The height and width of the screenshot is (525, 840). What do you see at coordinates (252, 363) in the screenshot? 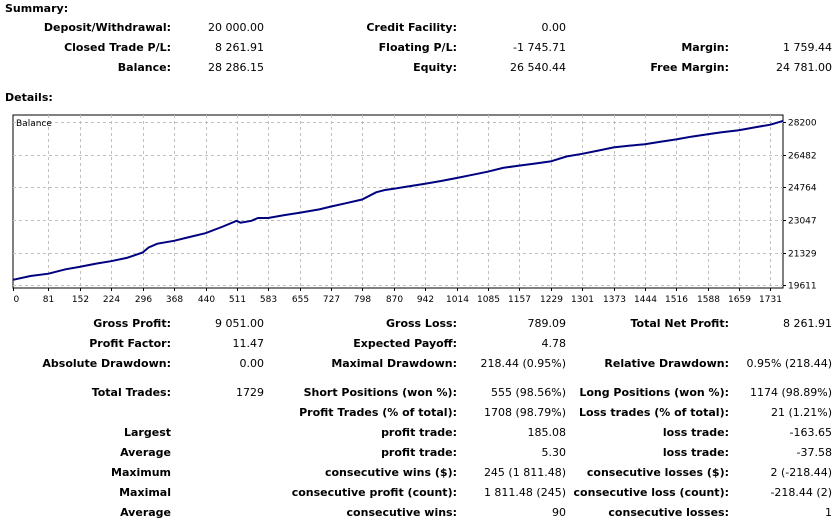
I see `details-value: 0.00` at bounding box center [252, 363].